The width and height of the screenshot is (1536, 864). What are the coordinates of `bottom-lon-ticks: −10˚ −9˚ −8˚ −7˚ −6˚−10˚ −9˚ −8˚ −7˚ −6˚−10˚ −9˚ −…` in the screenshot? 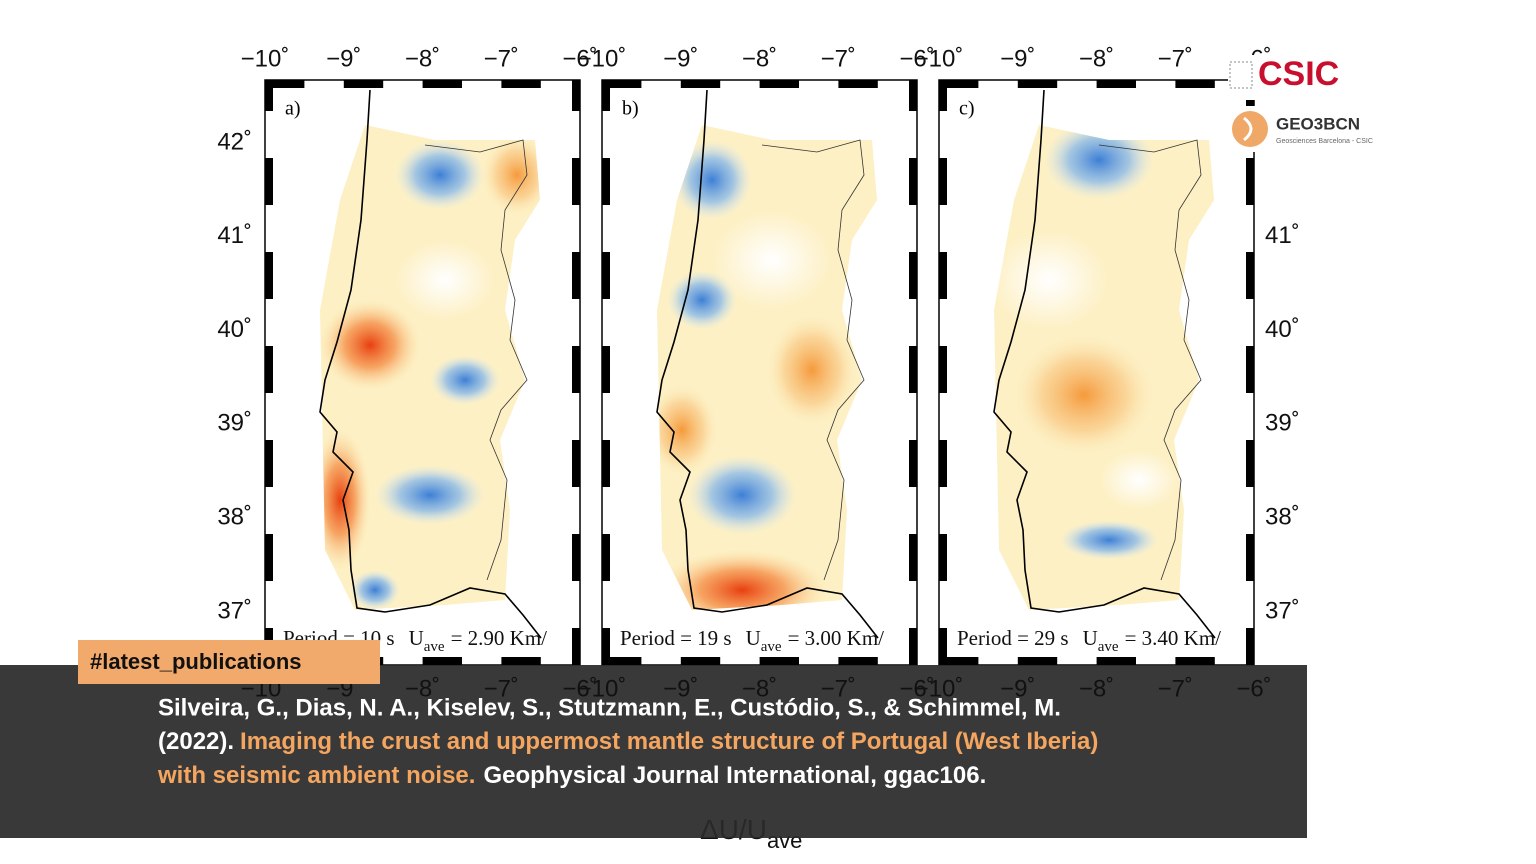 It's located at (756, 688).